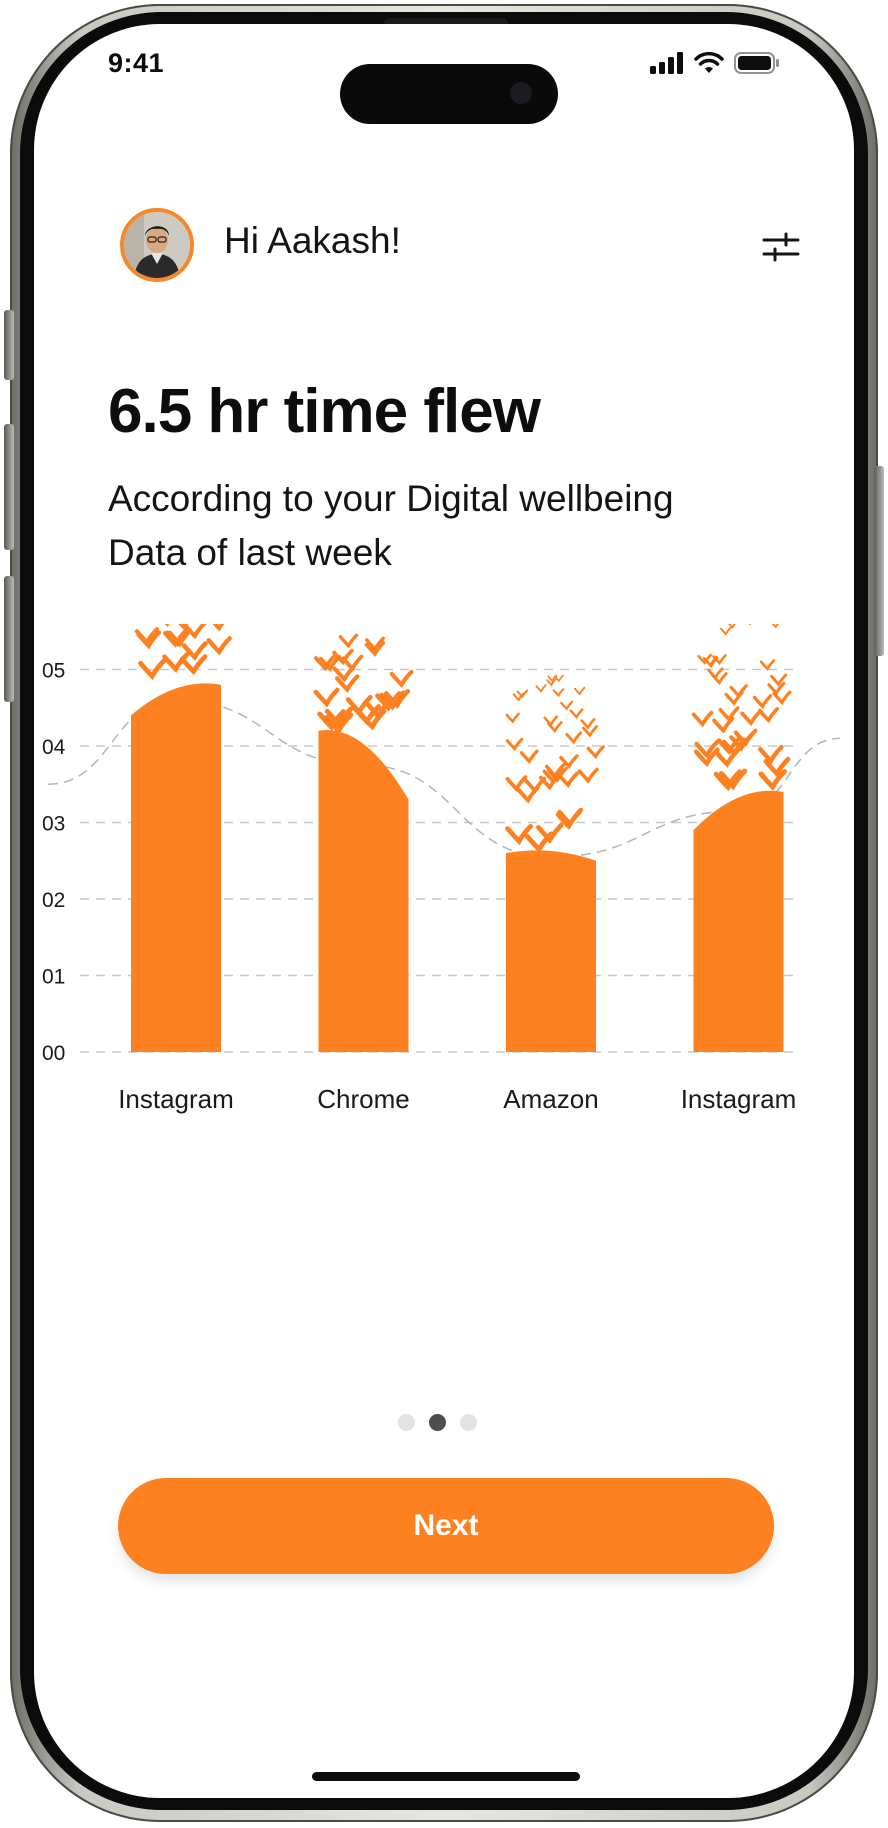 The height and width of the screenshot is (1828, 888). Describe the element at coordinates (9, 487) in the screenshot. I see `volume-up-button` at that location.